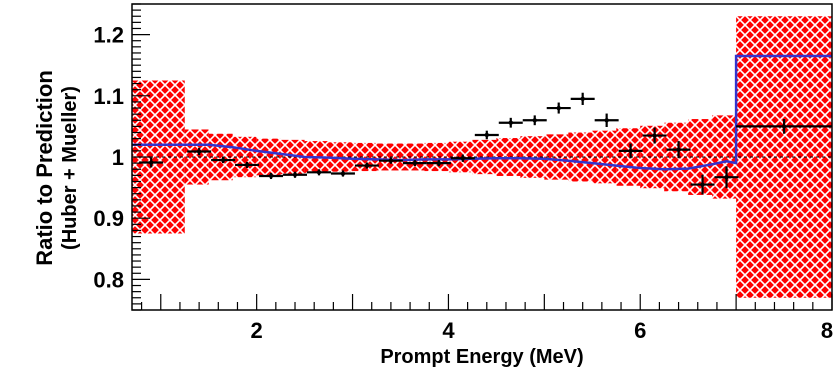 This screenshot has height=369, width=837. I want to click on y-tick-label: 0.8, so click(108, 279).